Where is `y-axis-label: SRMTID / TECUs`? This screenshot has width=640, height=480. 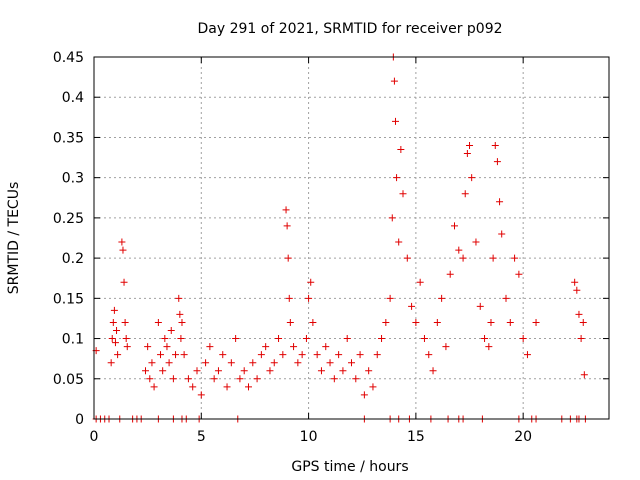
y-axis-label: SRMTID / TECUs is located at coordinates (14, 238).